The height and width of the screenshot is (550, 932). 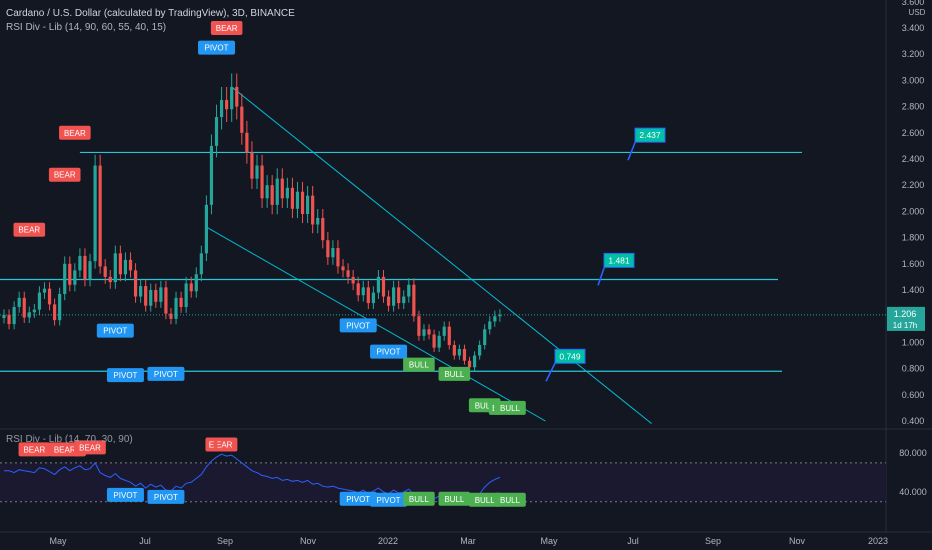 I want to click on time-tick-label: Sep, so click(x=225, y=541).